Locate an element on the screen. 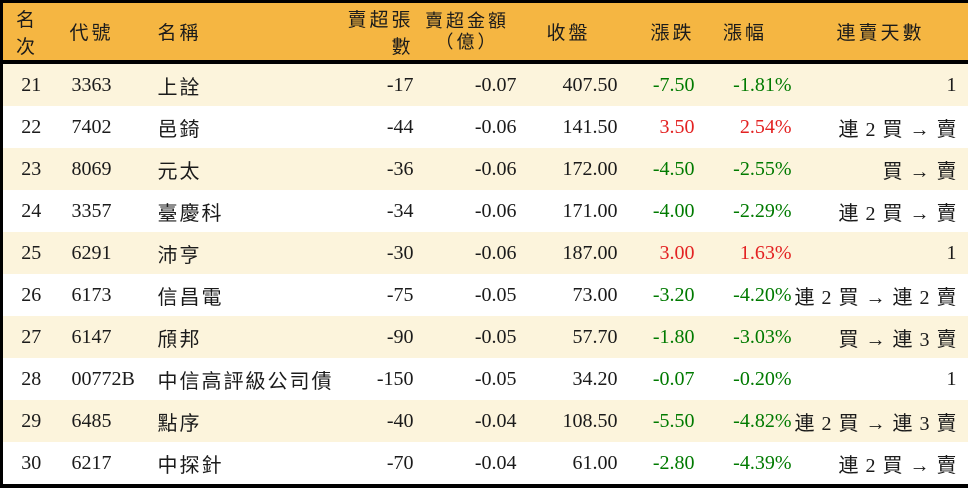 This screenshot has width=968, height=496. cell-name: 上詮 is located at coordinates (179, 87).